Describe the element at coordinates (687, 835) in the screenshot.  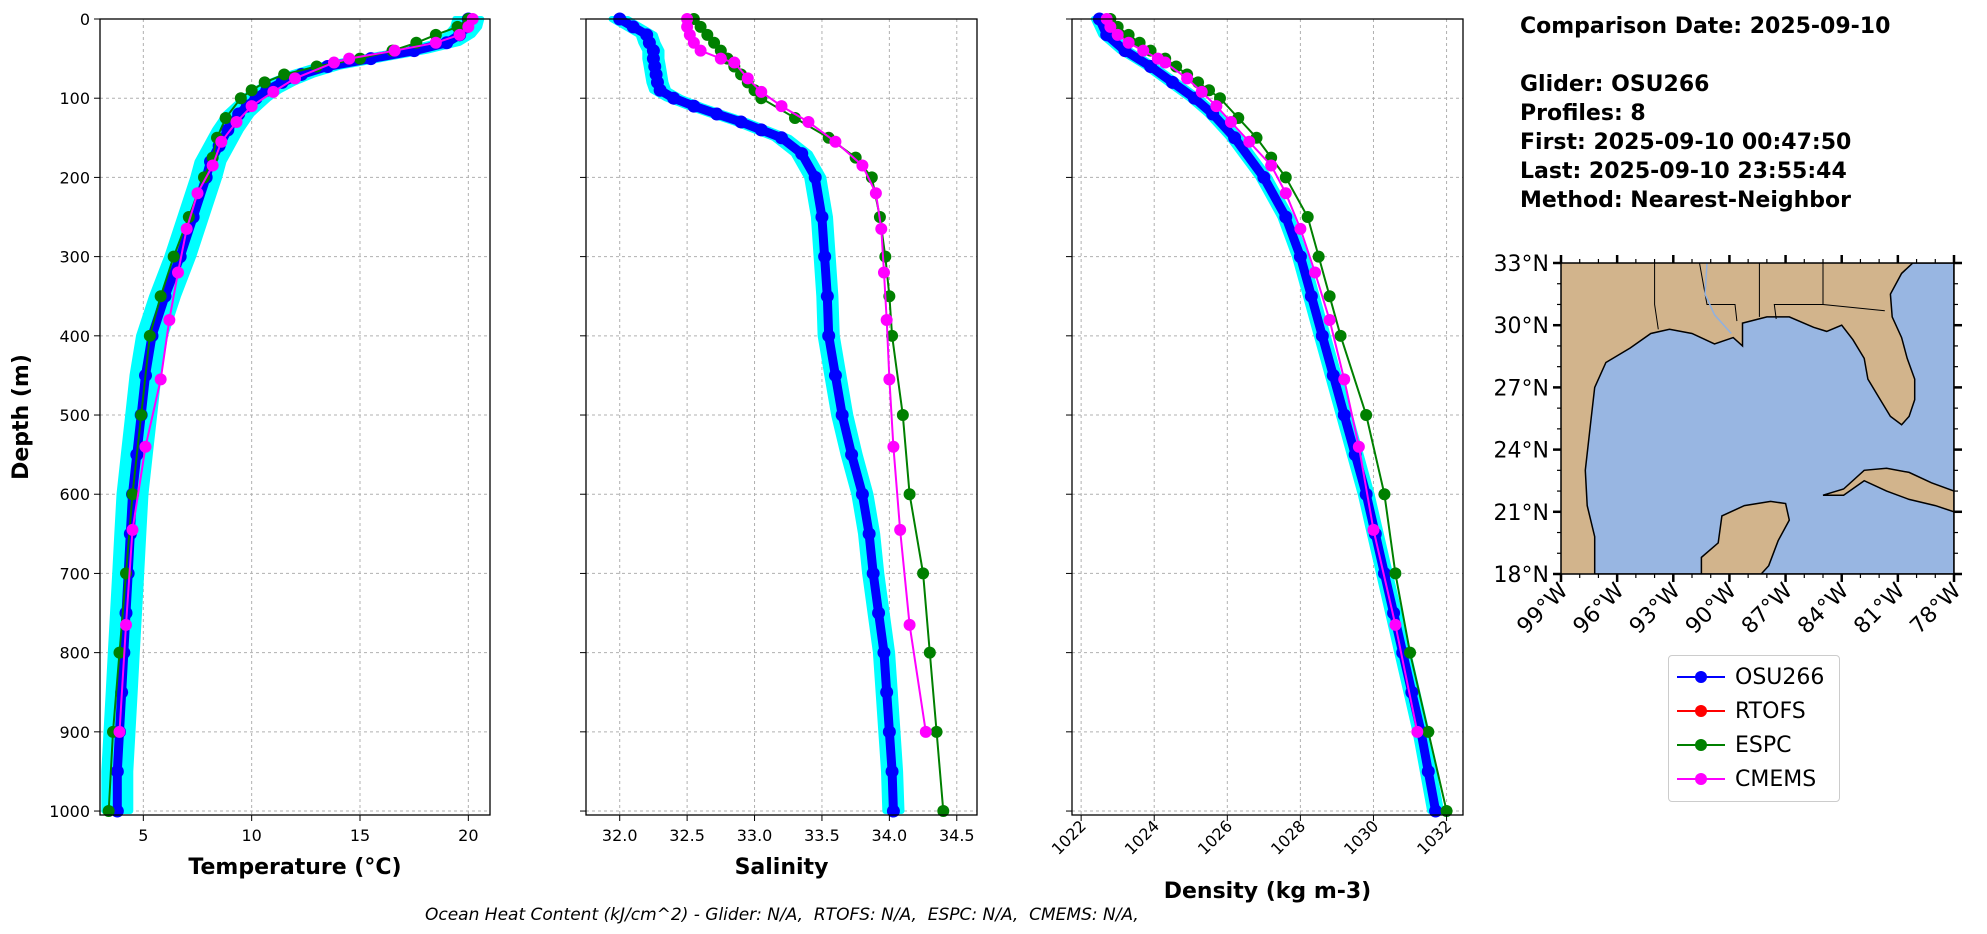
I see `x-tick-label: 32.5` at that location.